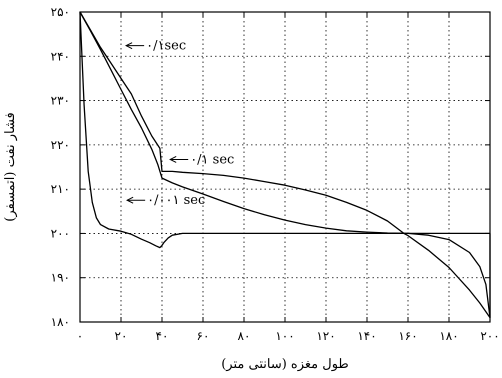 The image size is (502, 378). I want to click on x-tick-label: ۸۰, so click(244, 336).